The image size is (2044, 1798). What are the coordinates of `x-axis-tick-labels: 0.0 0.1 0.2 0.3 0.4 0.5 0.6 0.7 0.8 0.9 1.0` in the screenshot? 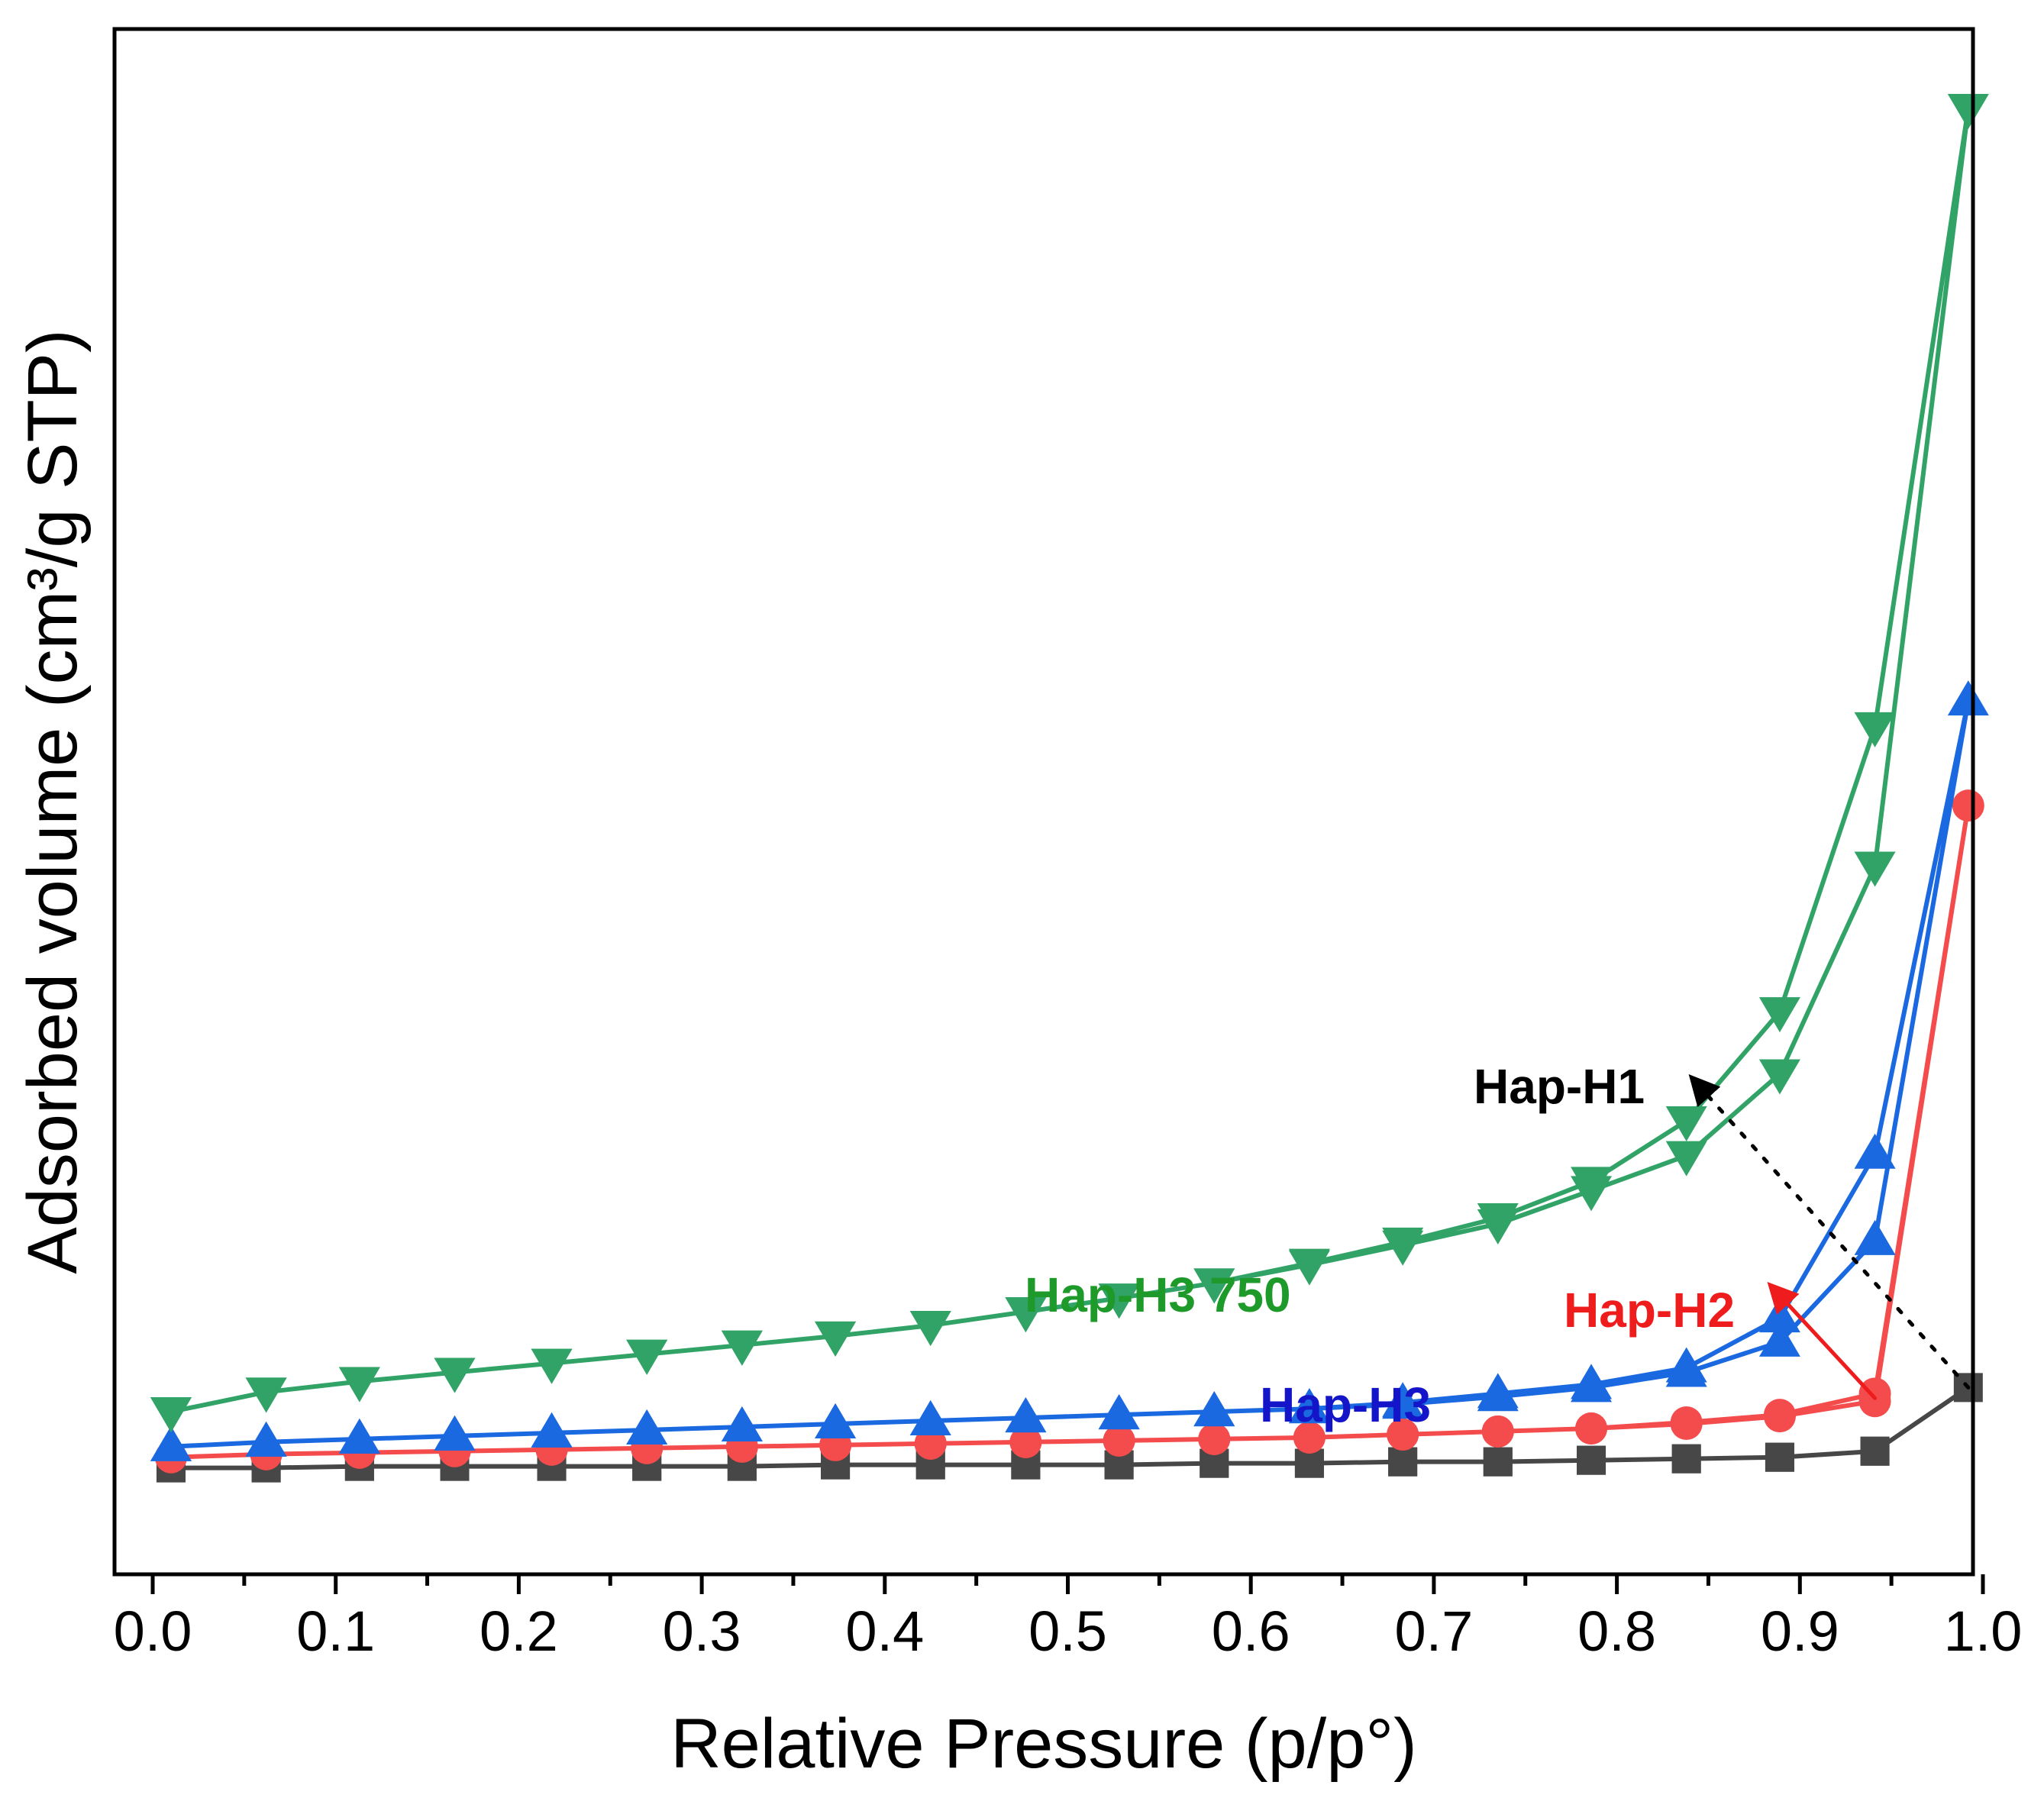 It's located at (1069, 1631).